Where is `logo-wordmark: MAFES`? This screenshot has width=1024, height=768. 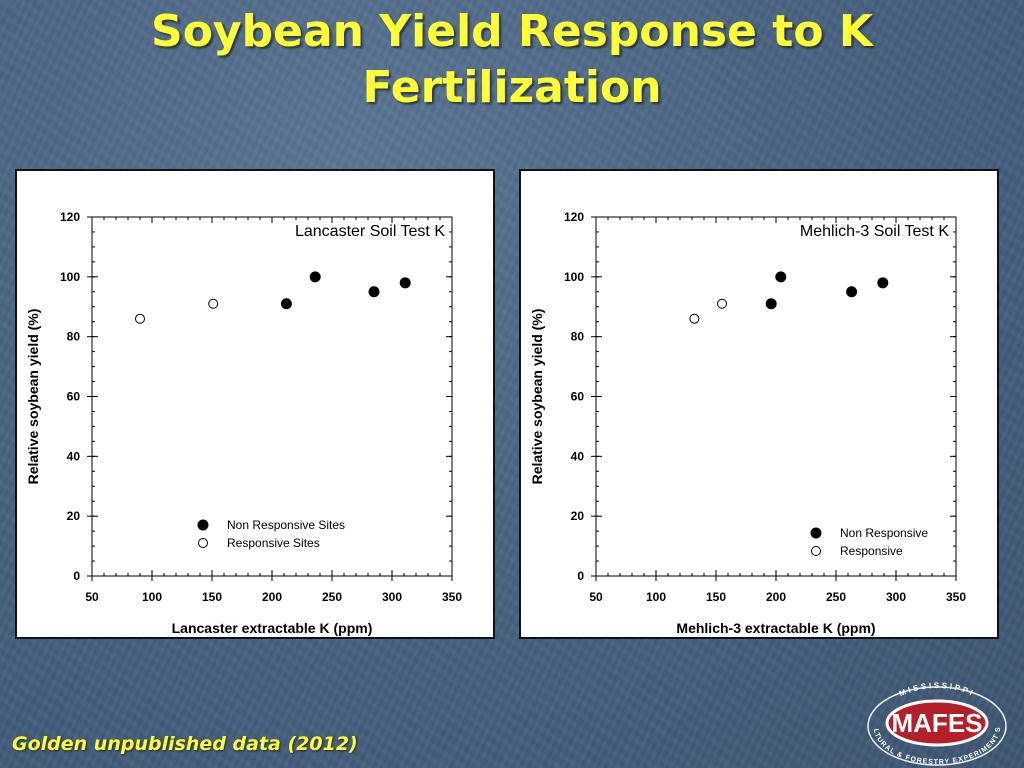
logo-wordmark: MAFES is located at coordinates (937, 723).